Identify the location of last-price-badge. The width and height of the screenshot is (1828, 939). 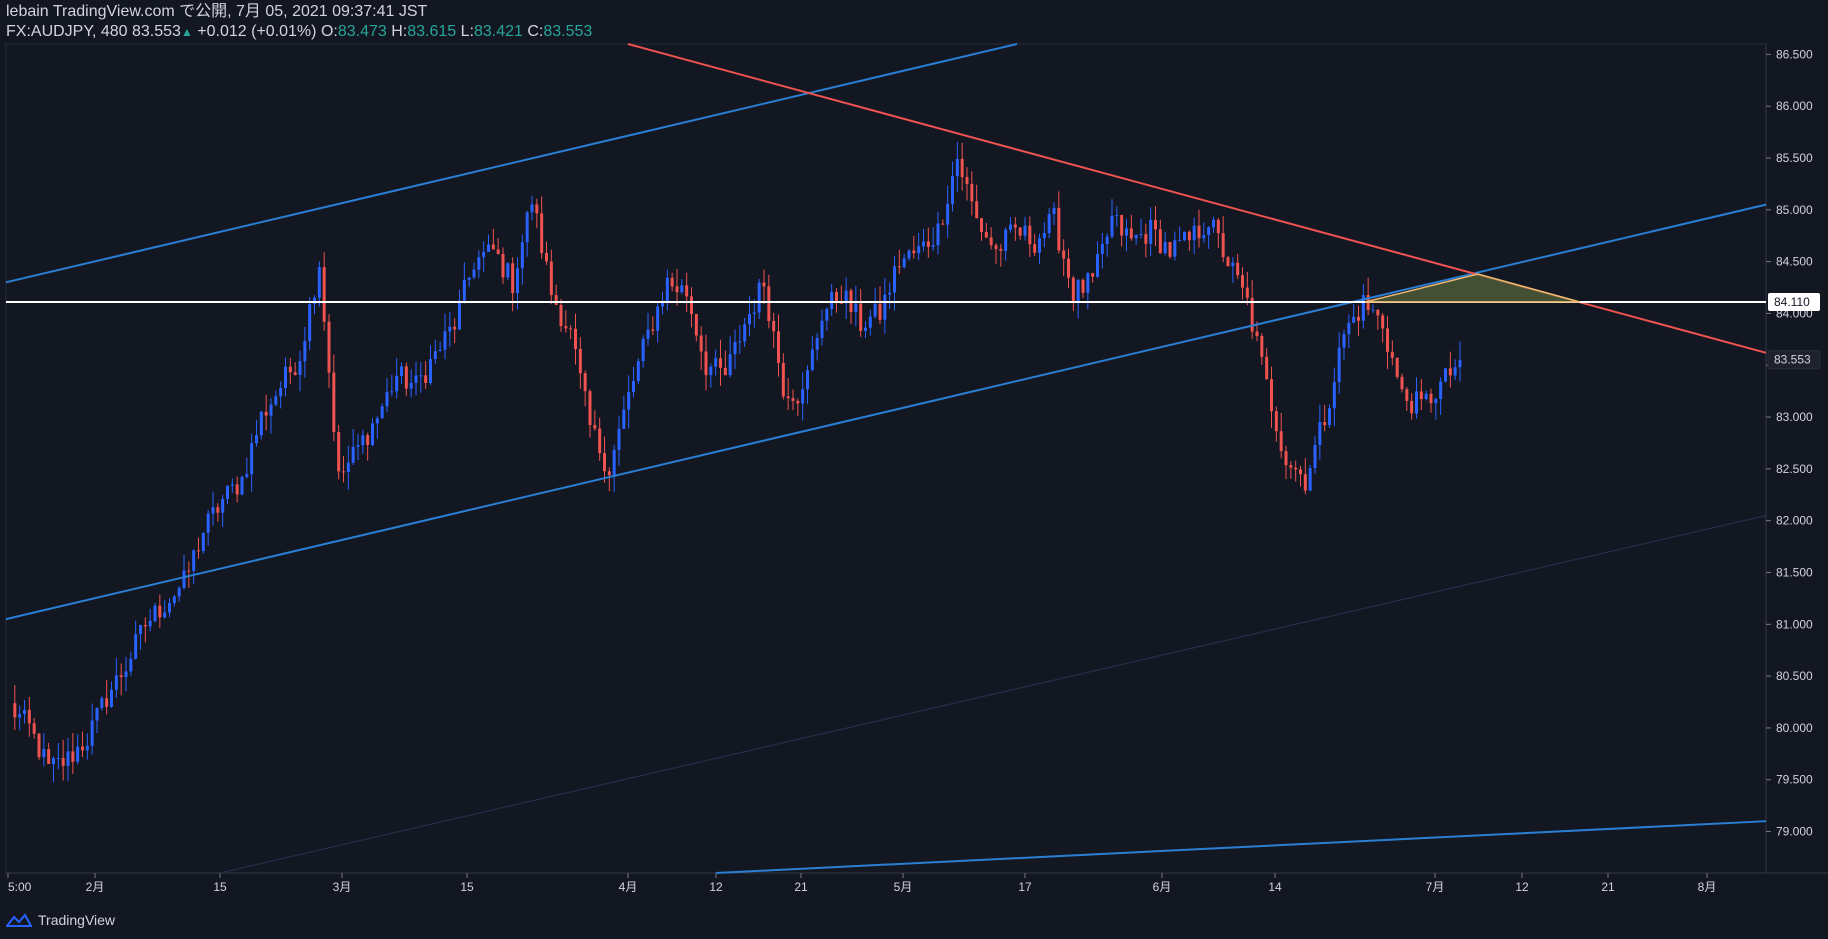
(1794, 360).